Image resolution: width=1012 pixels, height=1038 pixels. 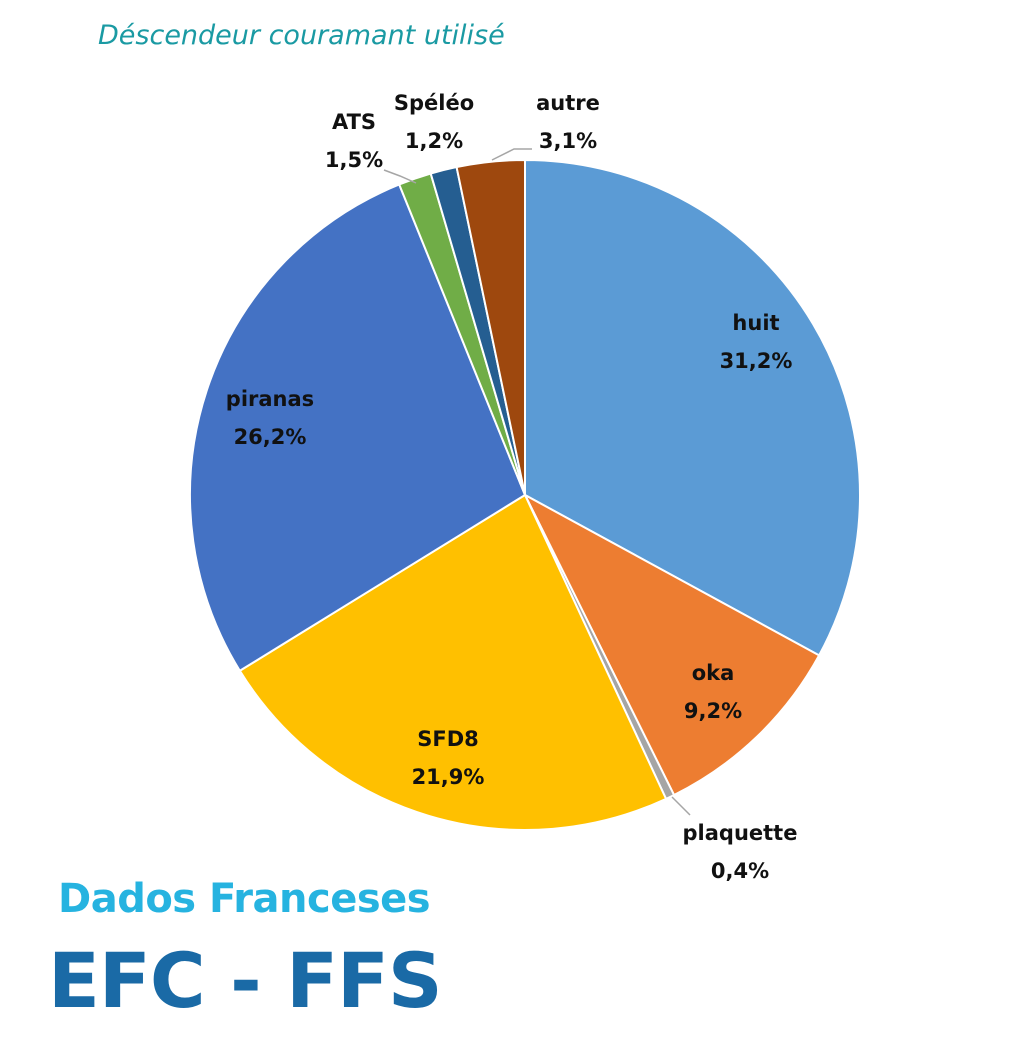 I want to click on slice-percent: 1,5%, so click(x=354, y=160).